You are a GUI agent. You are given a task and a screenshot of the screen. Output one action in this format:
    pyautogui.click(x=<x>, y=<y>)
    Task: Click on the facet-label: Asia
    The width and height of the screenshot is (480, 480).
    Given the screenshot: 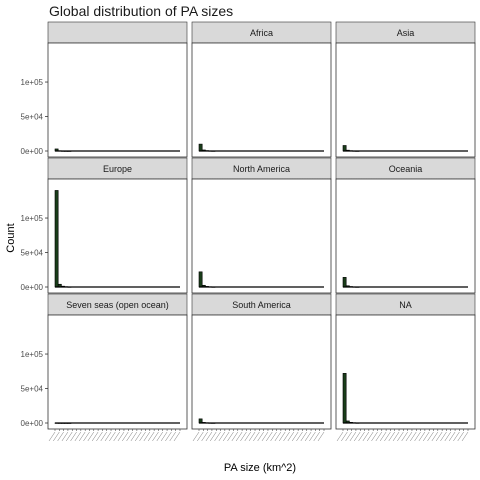 What is the action you would take?
    pyautogui.click(x=406, y=33)
    